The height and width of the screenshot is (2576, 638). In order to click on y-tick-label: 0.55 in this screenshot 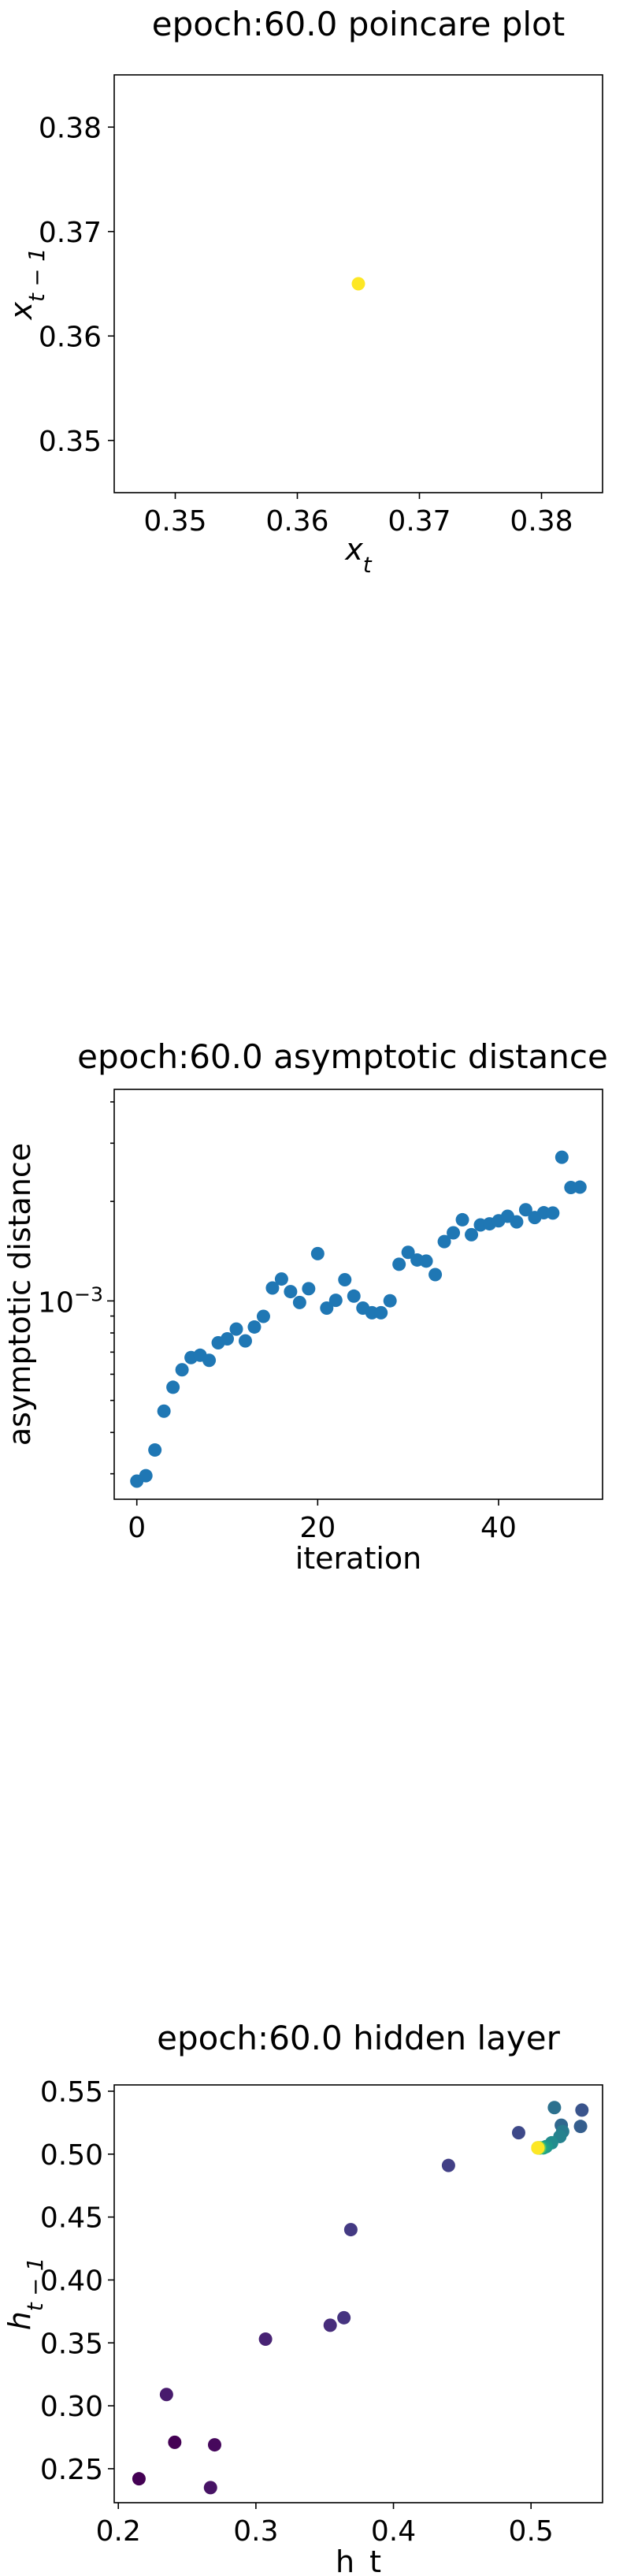, I will do `click(71, 2092)`.